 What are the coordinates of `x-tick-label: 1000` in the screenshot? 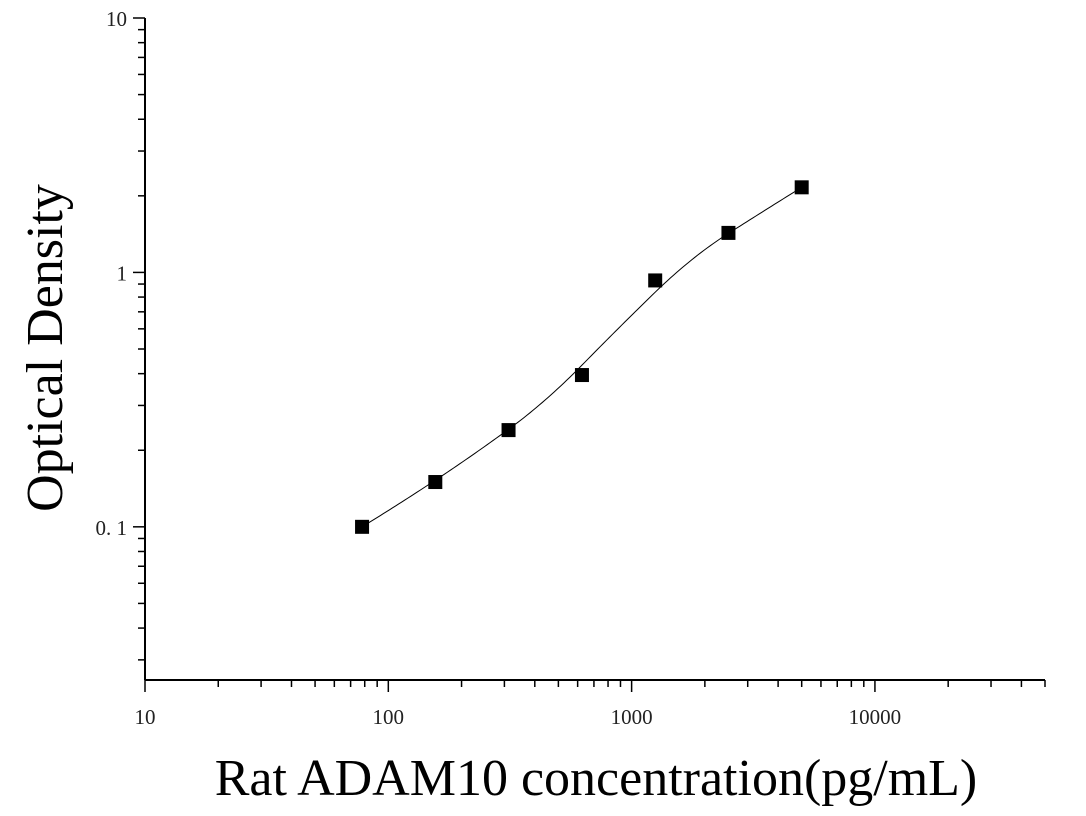 It's located at (632, 717).